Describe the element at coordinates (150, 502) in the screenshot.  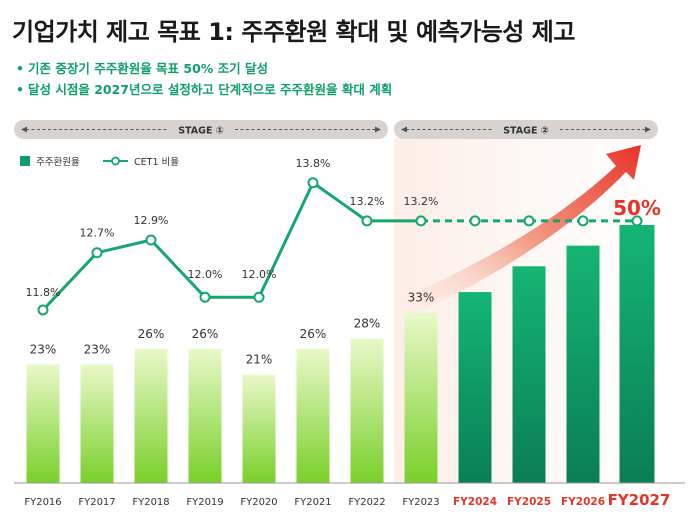
I see `x-tick-label: FY2018` at that location.